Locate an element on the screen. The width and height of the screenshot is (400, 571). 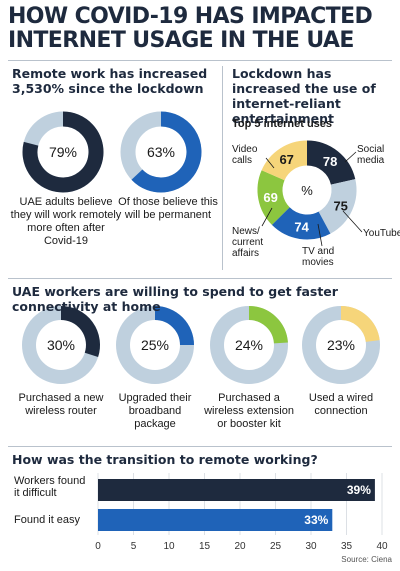
bar-tick-label-40: 40 is located at coordinates (382, 546).